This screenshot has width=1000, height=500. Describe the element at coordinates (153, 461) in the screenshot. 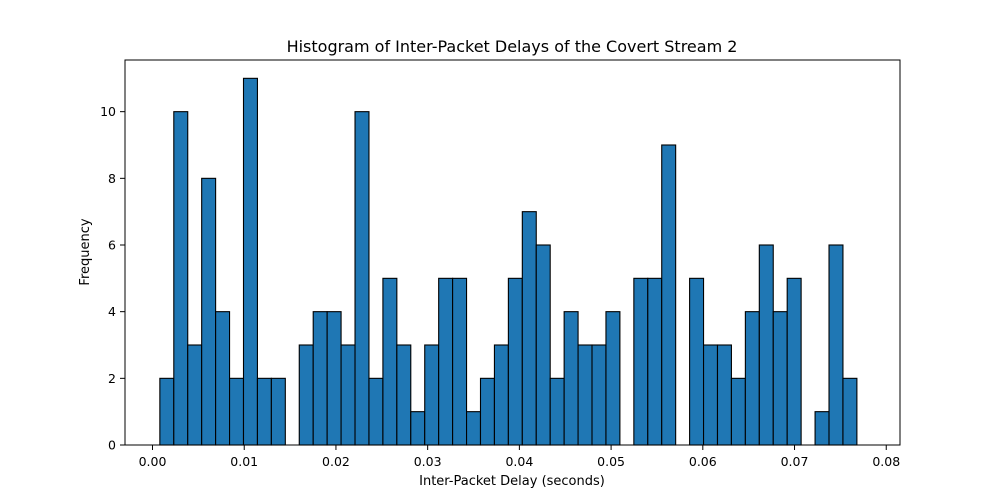

I see `x-tick-label: 0.00` at that location.